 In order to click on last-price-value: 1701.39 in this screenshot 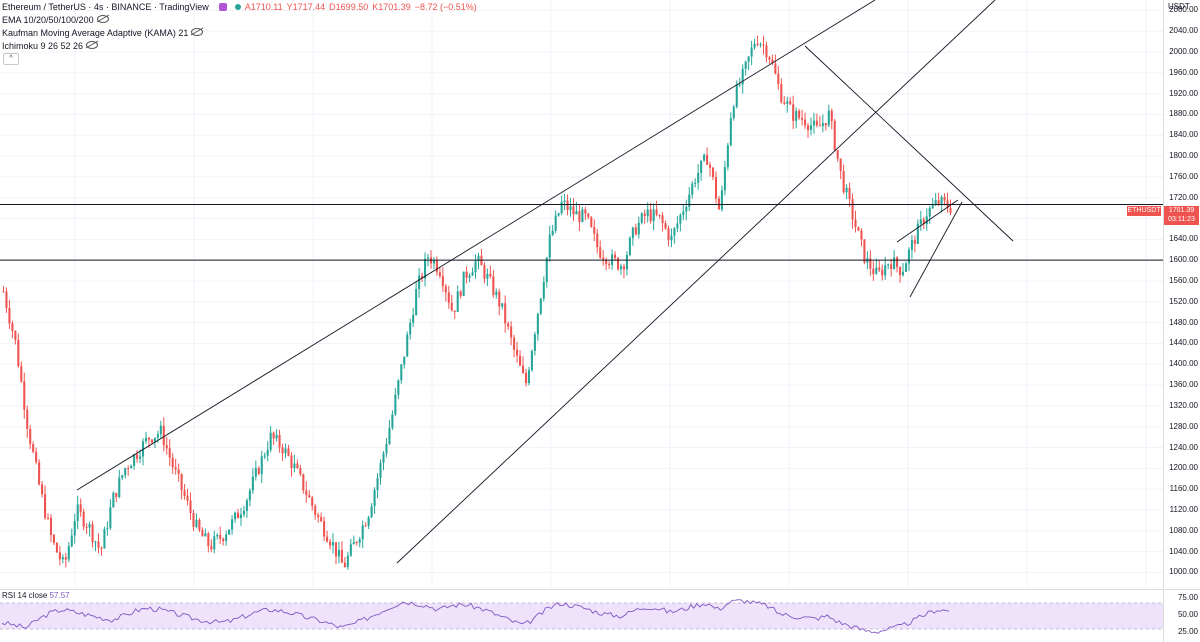, I will do `click(1181, 210)`.